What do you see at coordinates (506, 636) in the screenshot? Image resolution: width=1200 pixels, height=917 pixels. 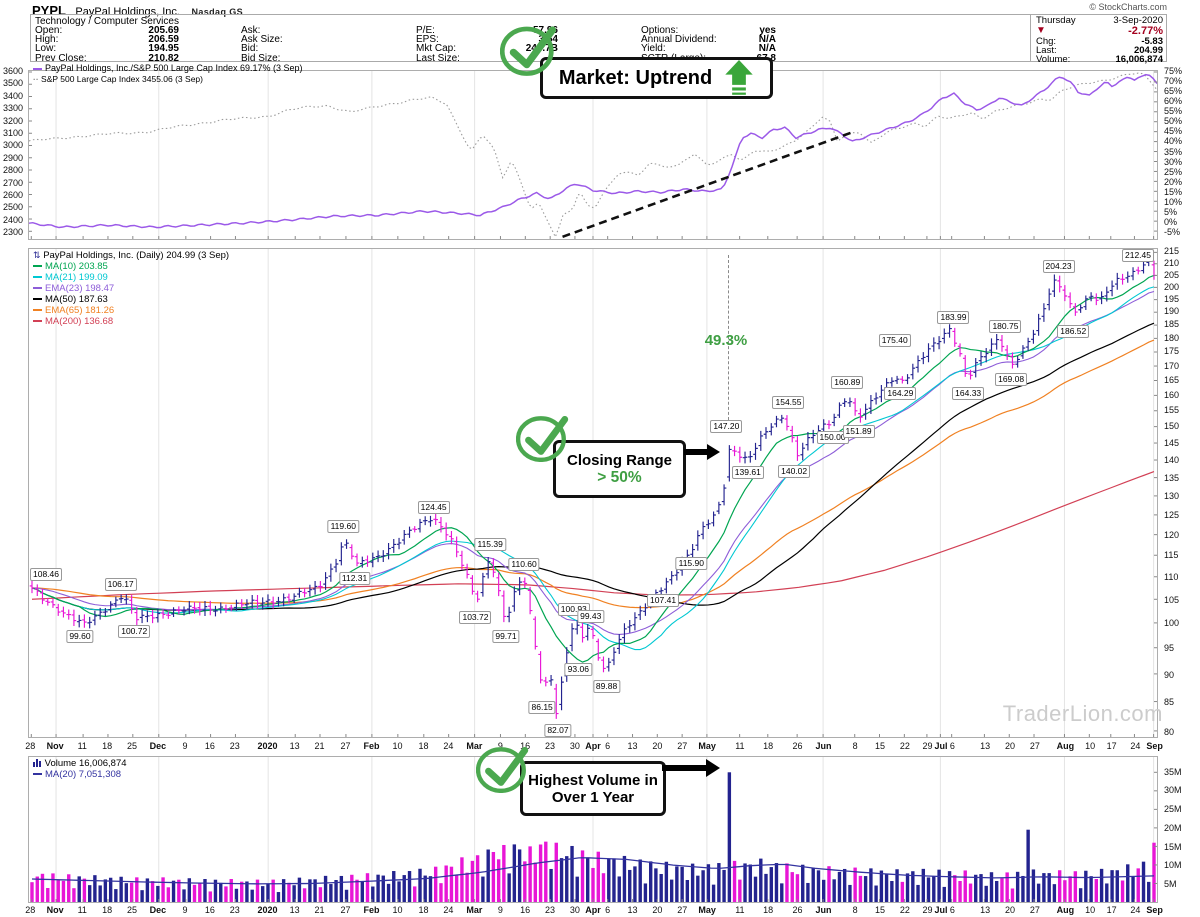 I see `price-callout-label: 99.71` at bounding box center [506, 636].